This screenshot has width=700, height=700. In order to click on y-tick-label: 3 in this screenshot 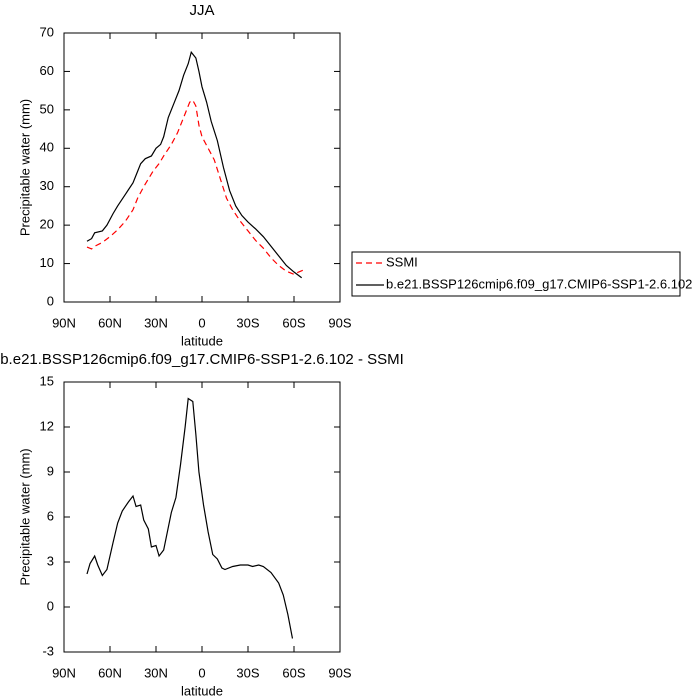, I will do `click(50, 560)`.